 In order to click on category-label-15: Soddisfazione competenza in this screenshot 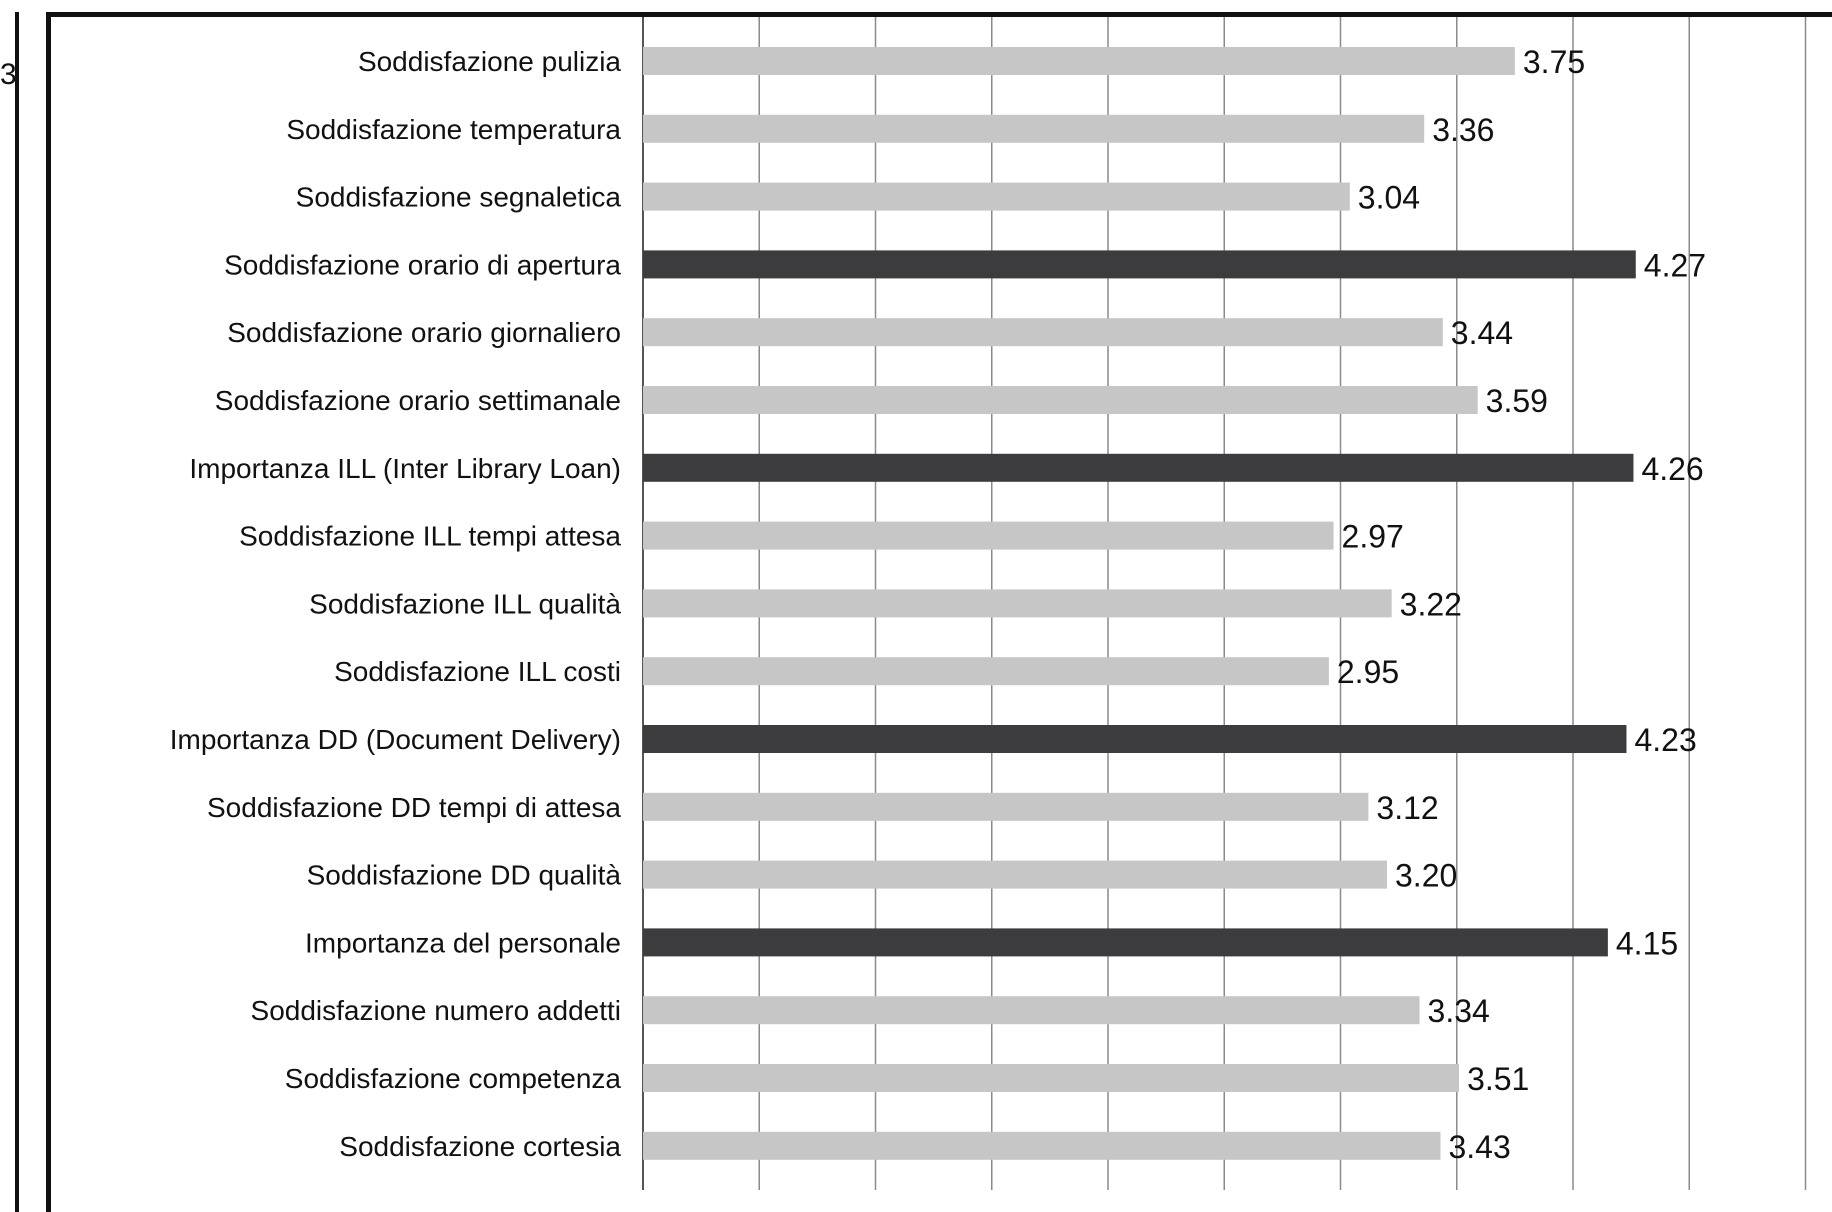, I will do `click(453, 1078)`.